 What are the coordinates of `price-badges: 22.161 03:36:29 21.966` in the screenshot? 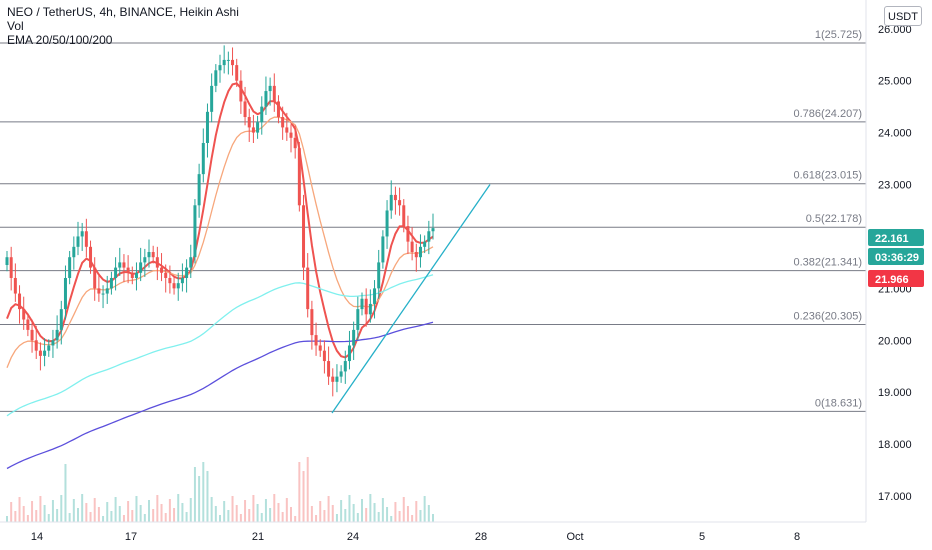 It's located at (896, 258).